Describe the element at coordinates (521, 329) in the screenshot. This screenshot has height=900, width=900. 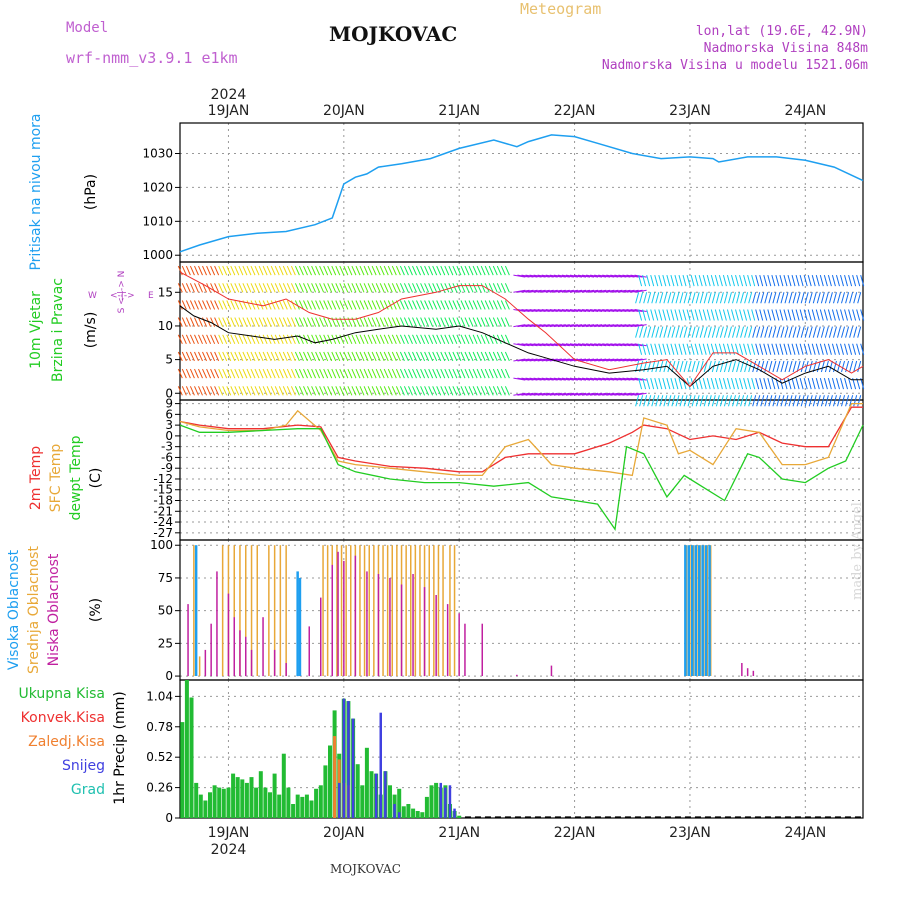
I see `wind-gust-line` at that location.